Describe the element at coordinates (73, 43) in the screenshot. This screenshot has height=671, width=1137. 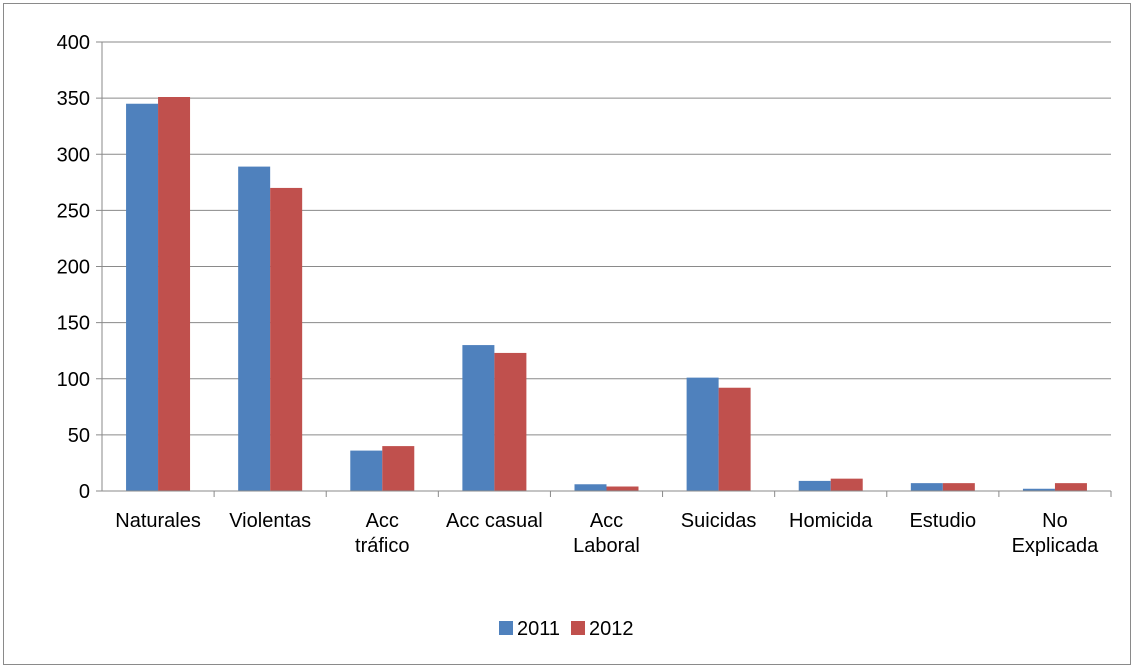
I see `y-tick-label: 400` at that location.